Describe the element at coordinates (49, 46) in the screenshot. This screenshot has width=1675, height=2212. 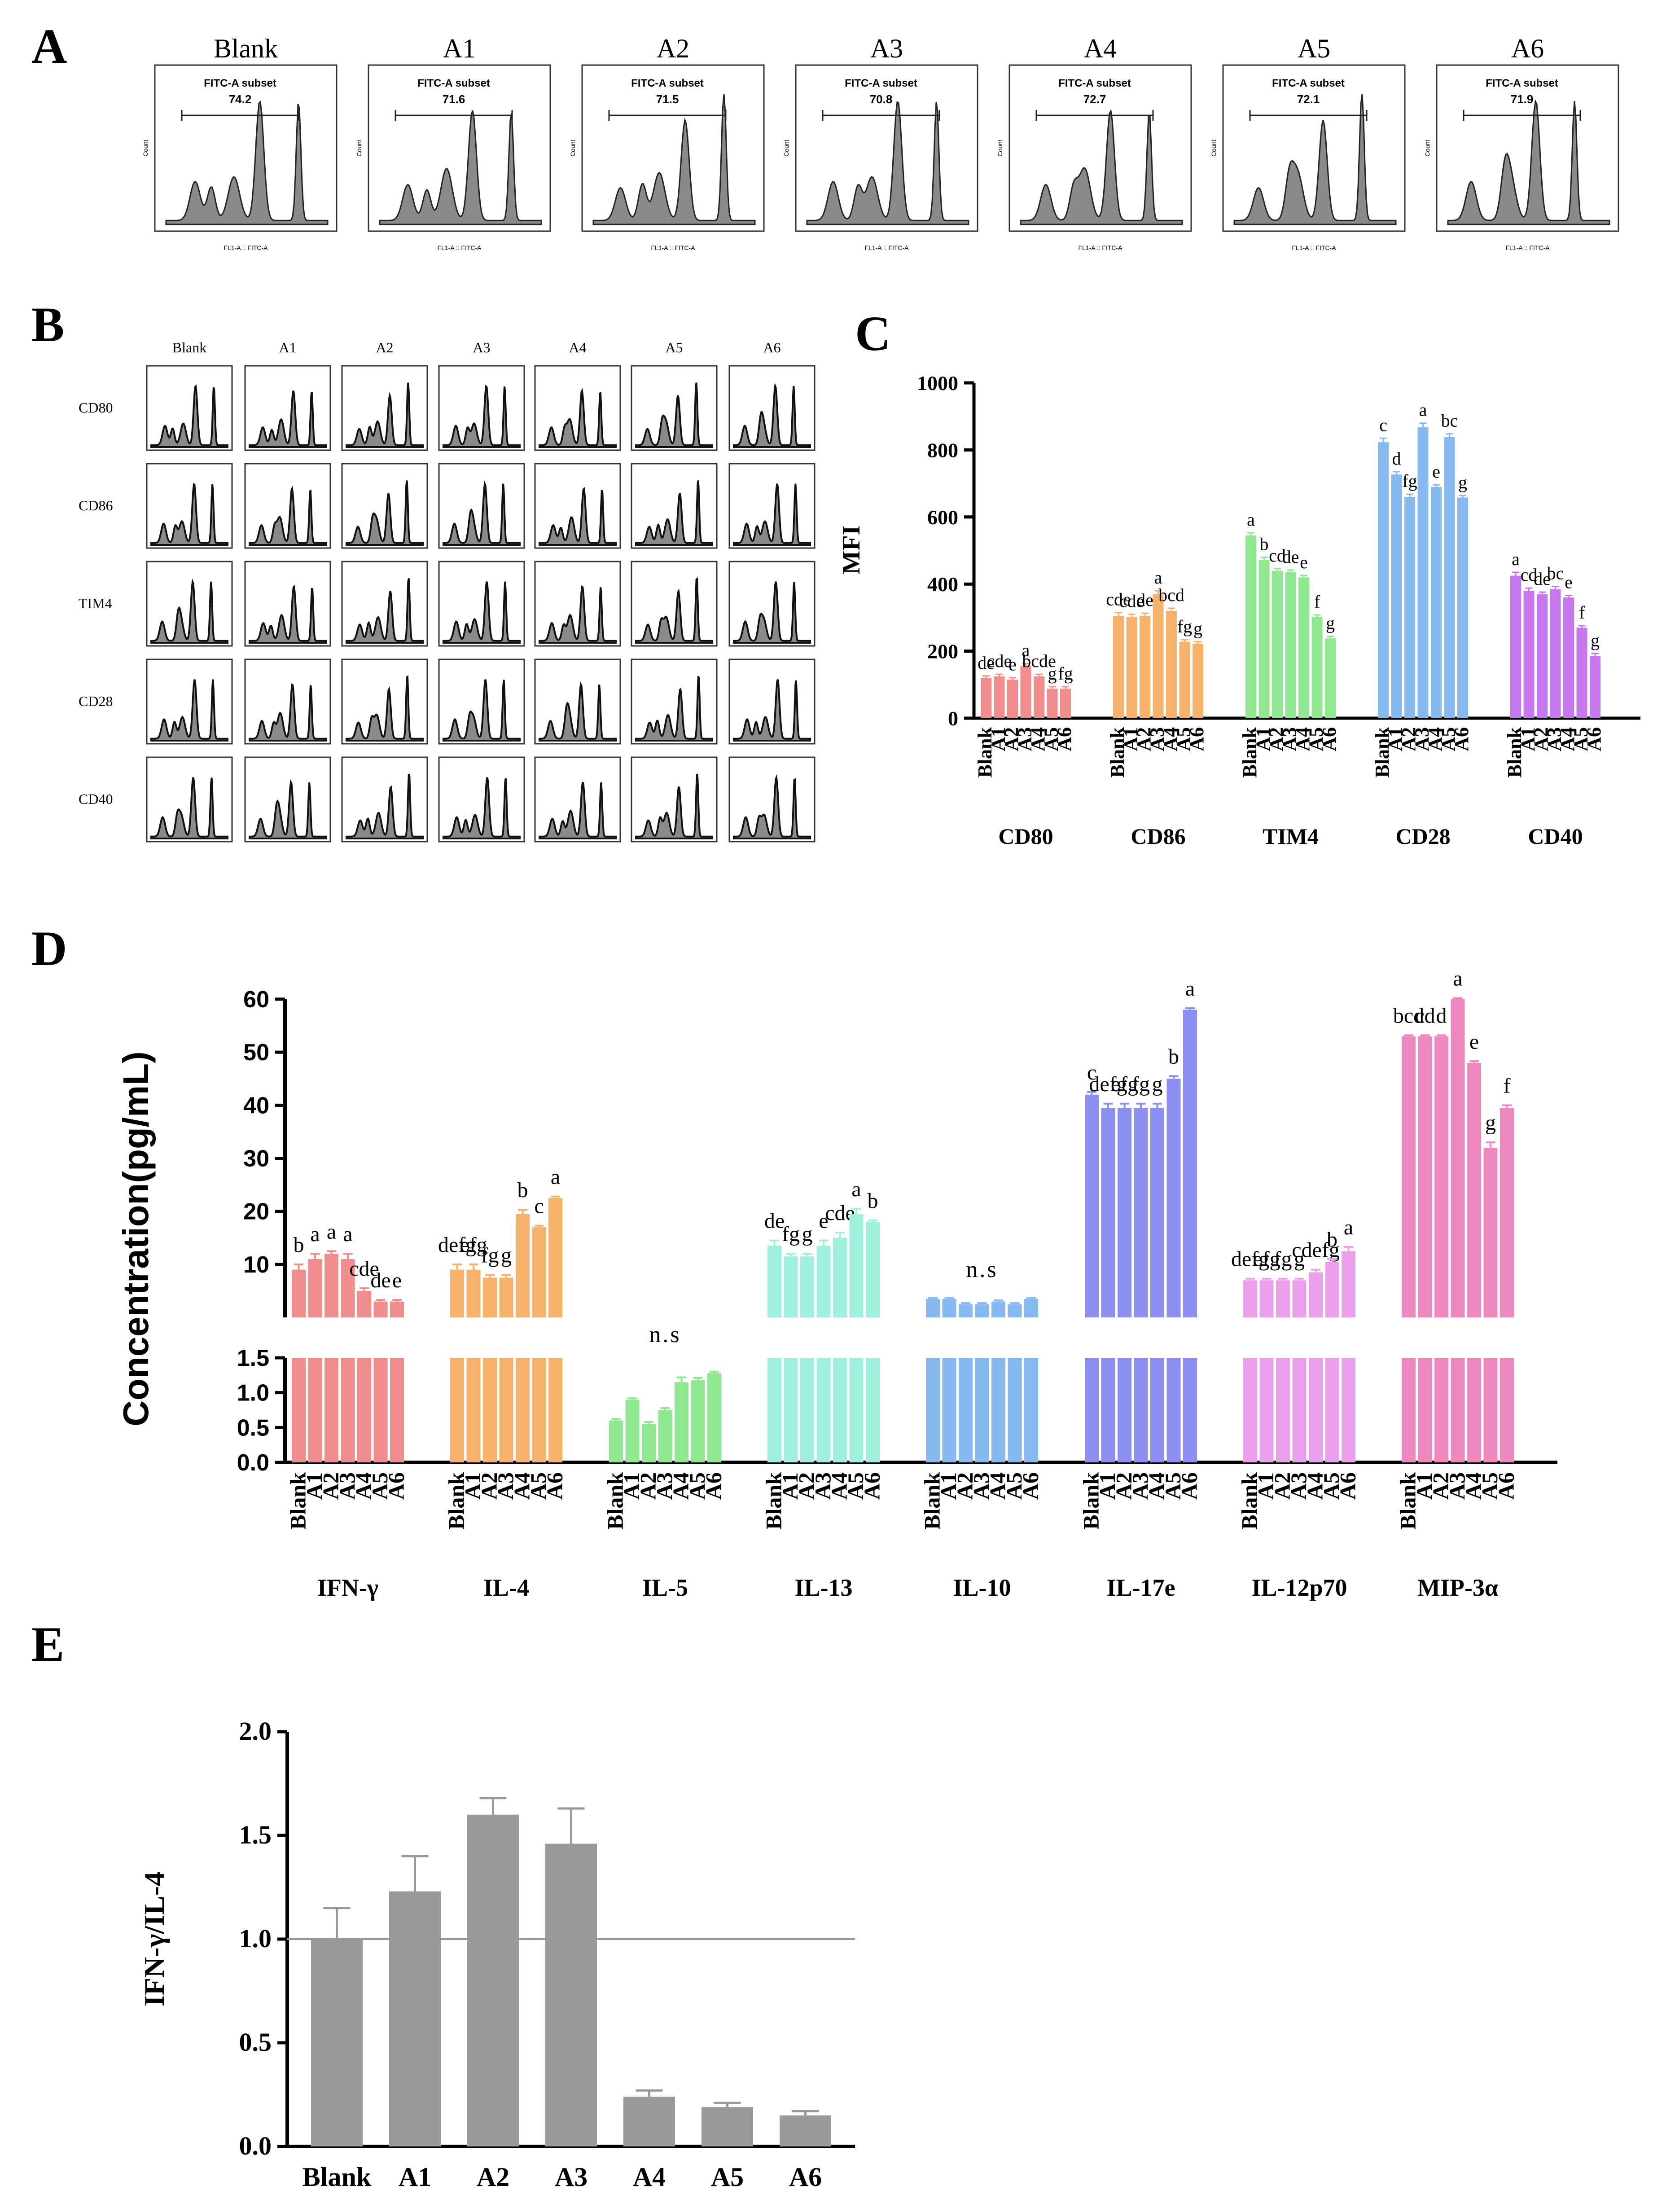
I see `panel-label-a: A` at that location.